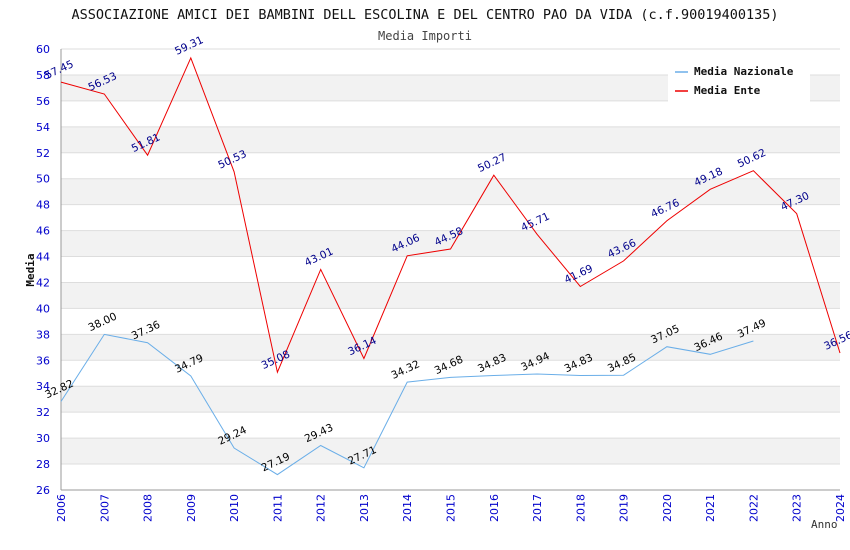 Image resolution: width=850 pixels, height=550 pixels. What do you see at coordinates (753, 508) in the screenshot?
I see `x-tick-label: 2022` at bounding box center [753, 508].